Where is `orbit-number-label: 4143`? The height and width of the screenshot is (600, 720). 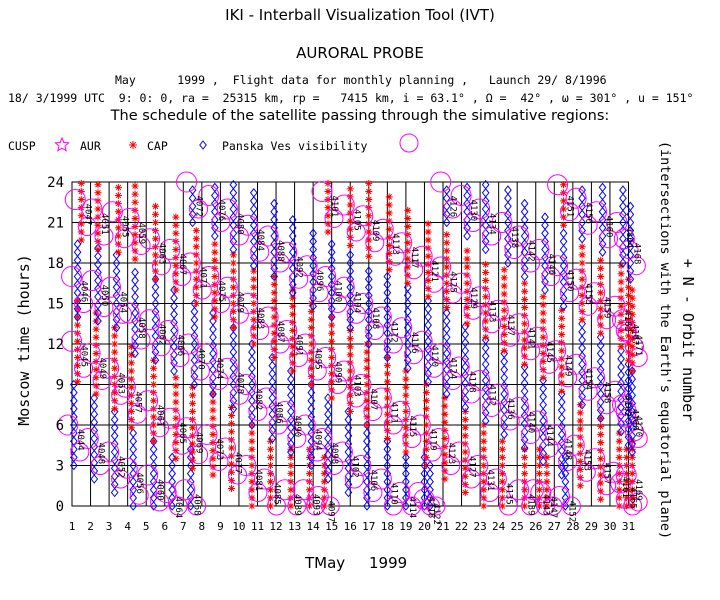
orbit-number-label: 4143 is located at coordinates (545, 505).